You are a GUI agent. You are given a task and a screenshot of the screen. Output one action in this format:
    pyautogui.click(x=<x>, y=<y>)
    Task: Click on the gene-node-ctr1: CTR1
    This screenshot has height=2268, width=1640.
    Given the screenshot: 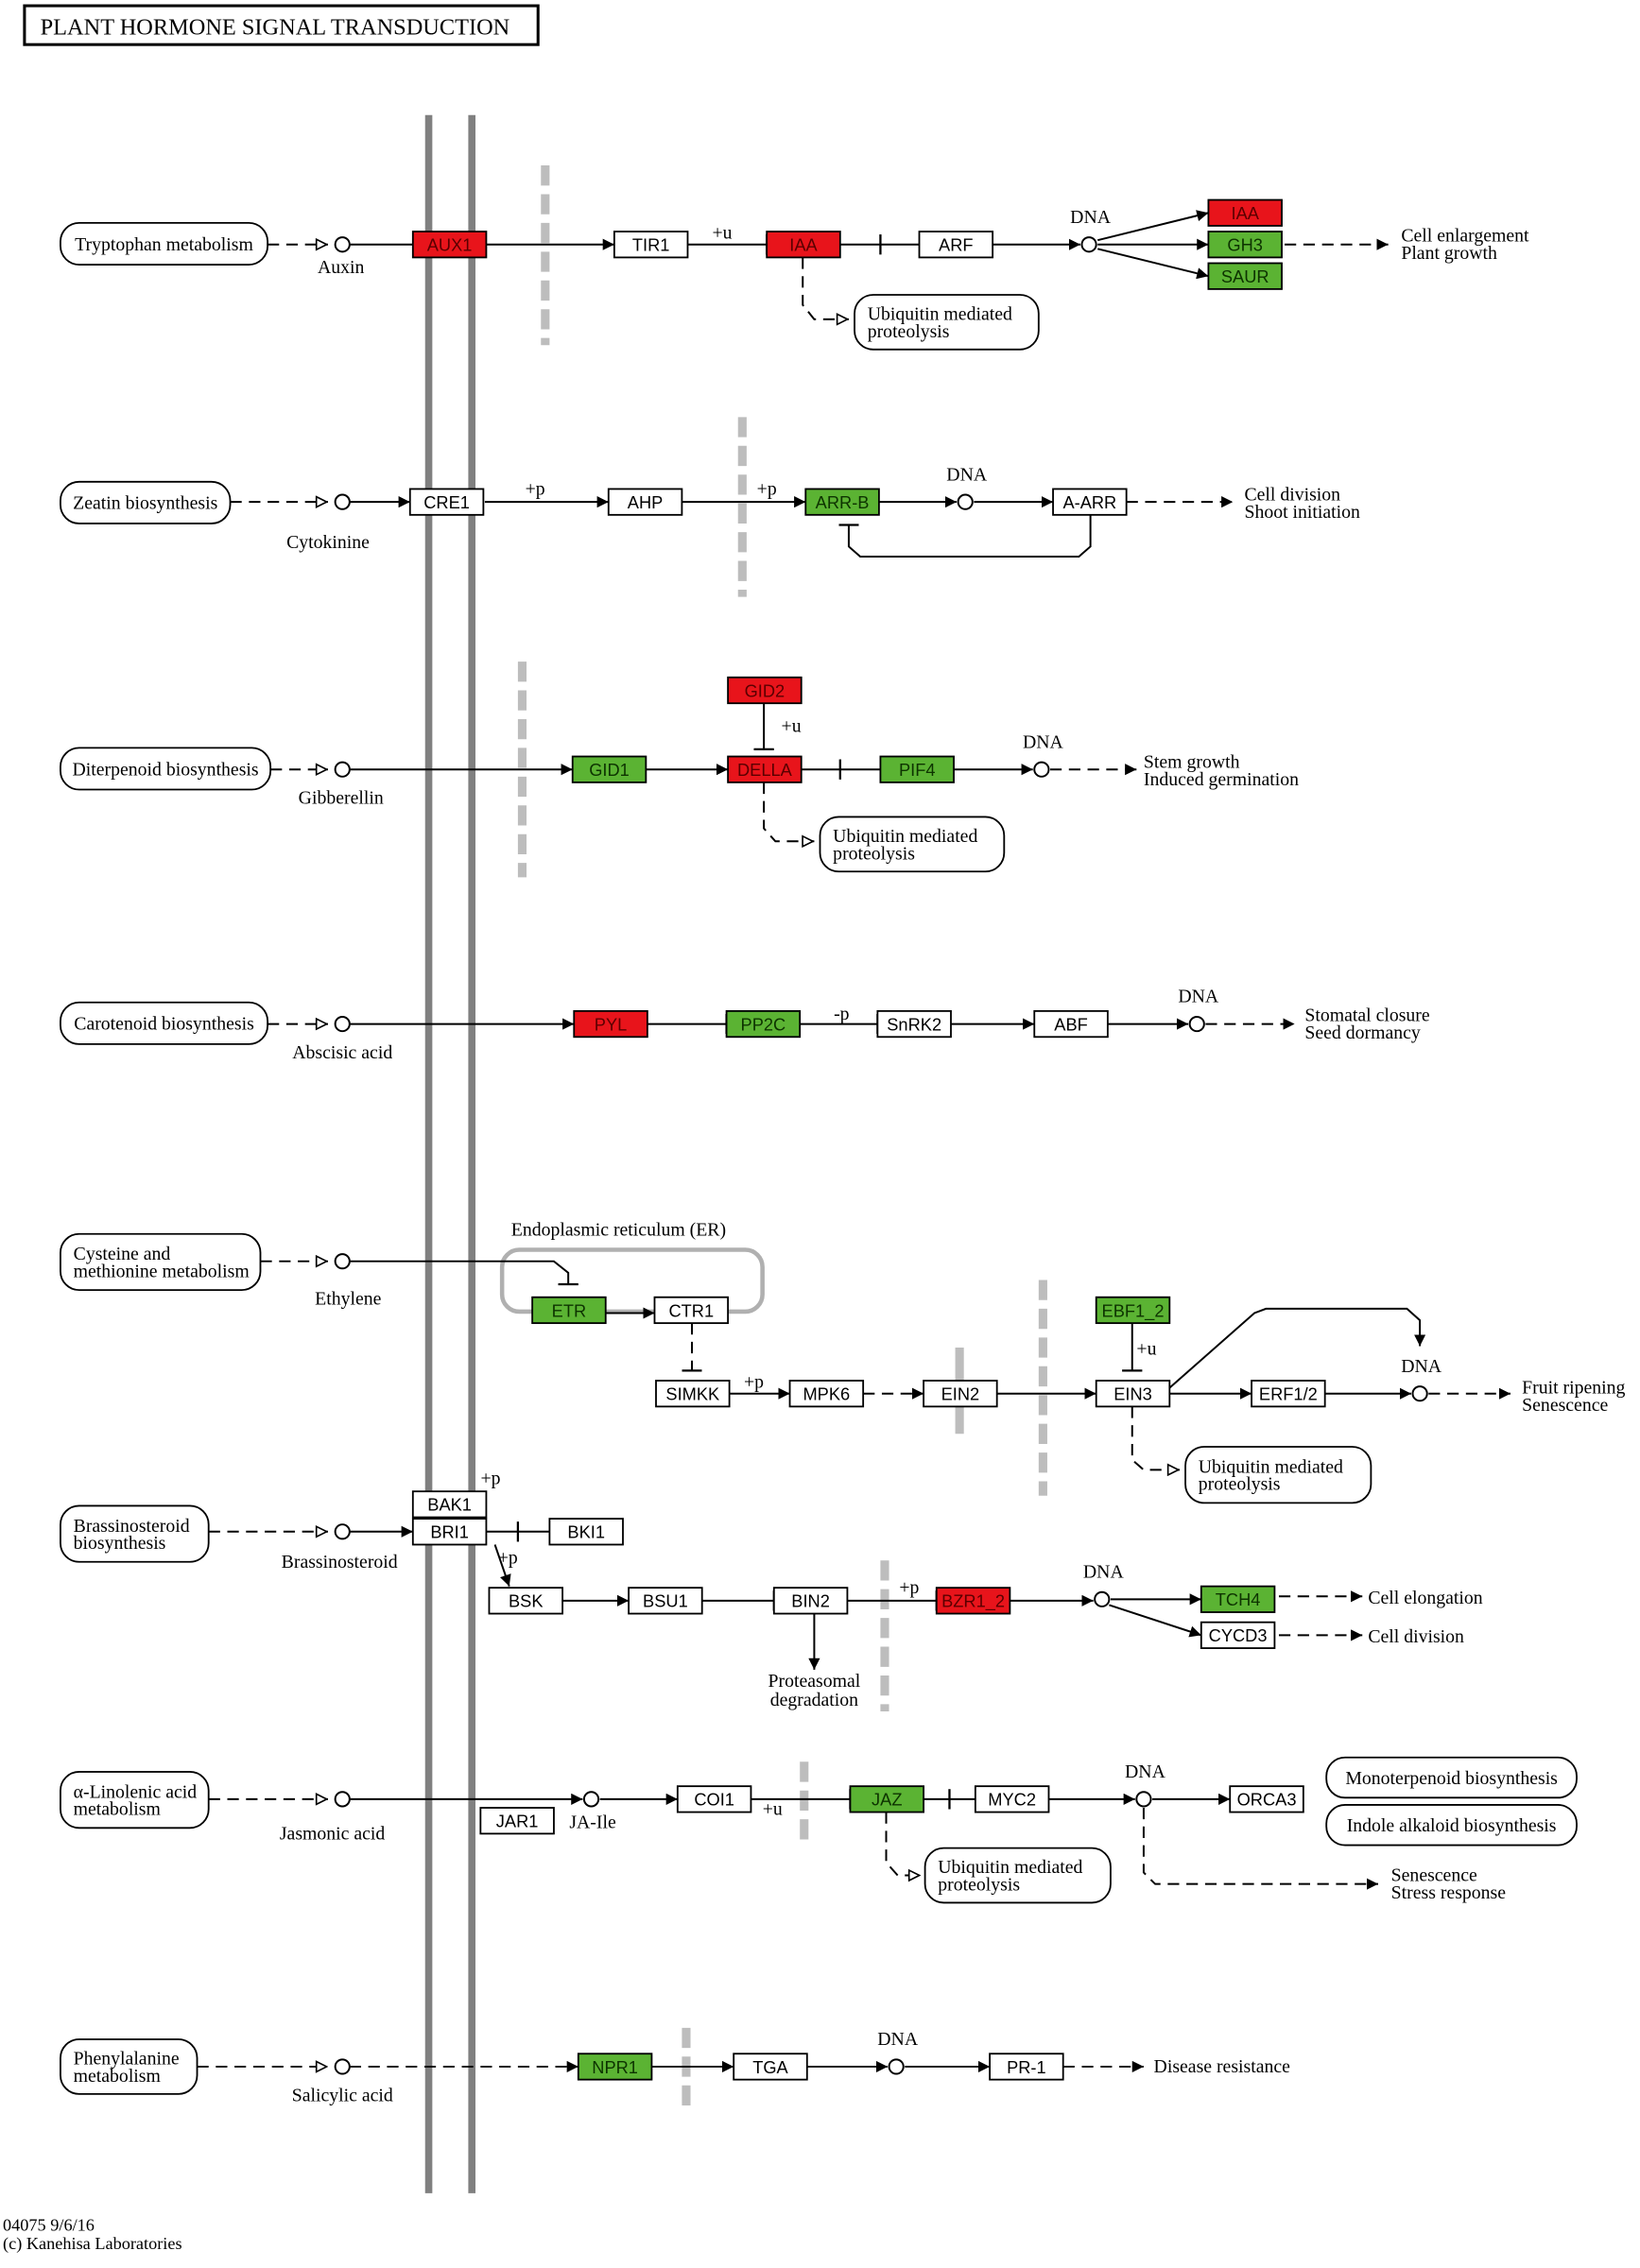 What is the action you would take?
    pyautogui.click(x=691, y=1310)
    